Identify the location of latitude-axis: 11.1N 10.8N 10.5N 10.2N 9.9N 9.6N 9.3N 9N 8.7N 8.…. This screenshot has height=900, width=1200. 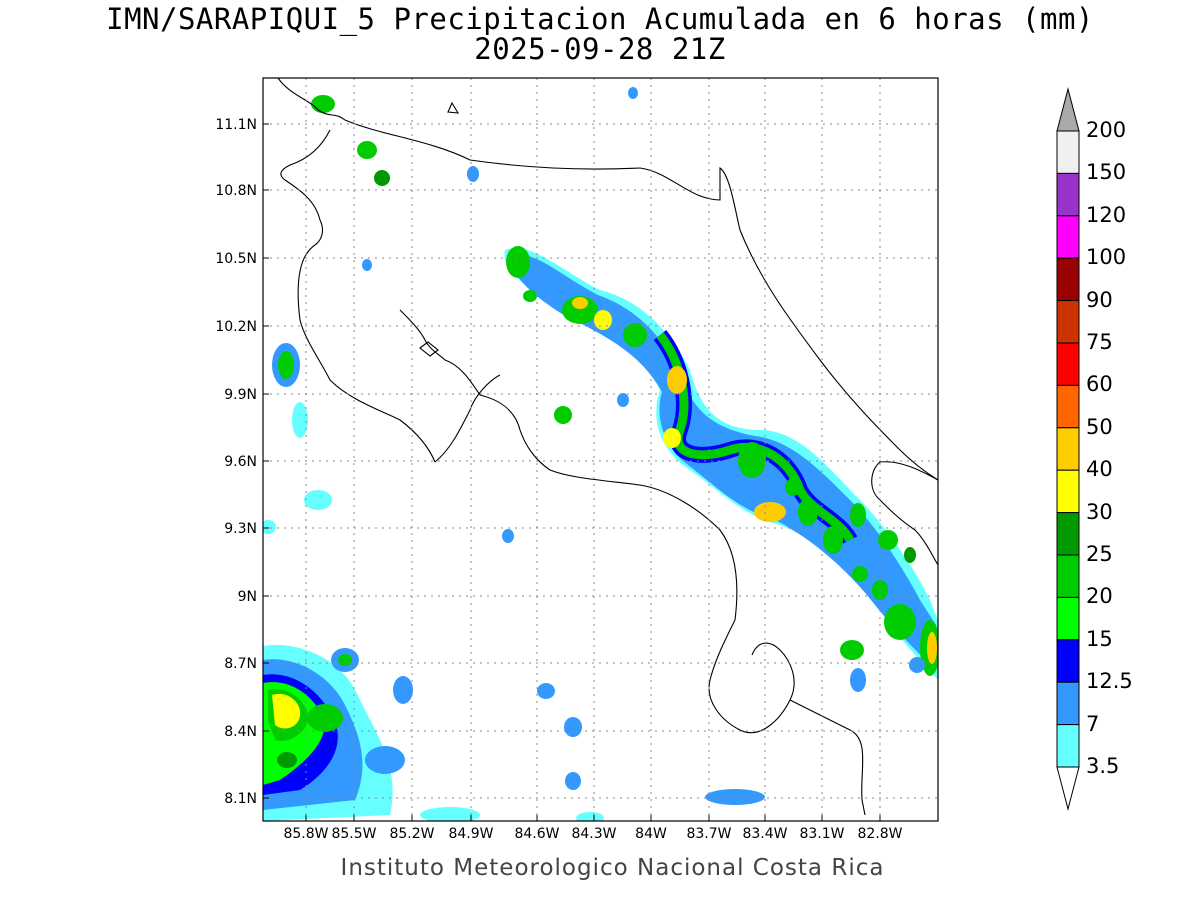
(242, 462).